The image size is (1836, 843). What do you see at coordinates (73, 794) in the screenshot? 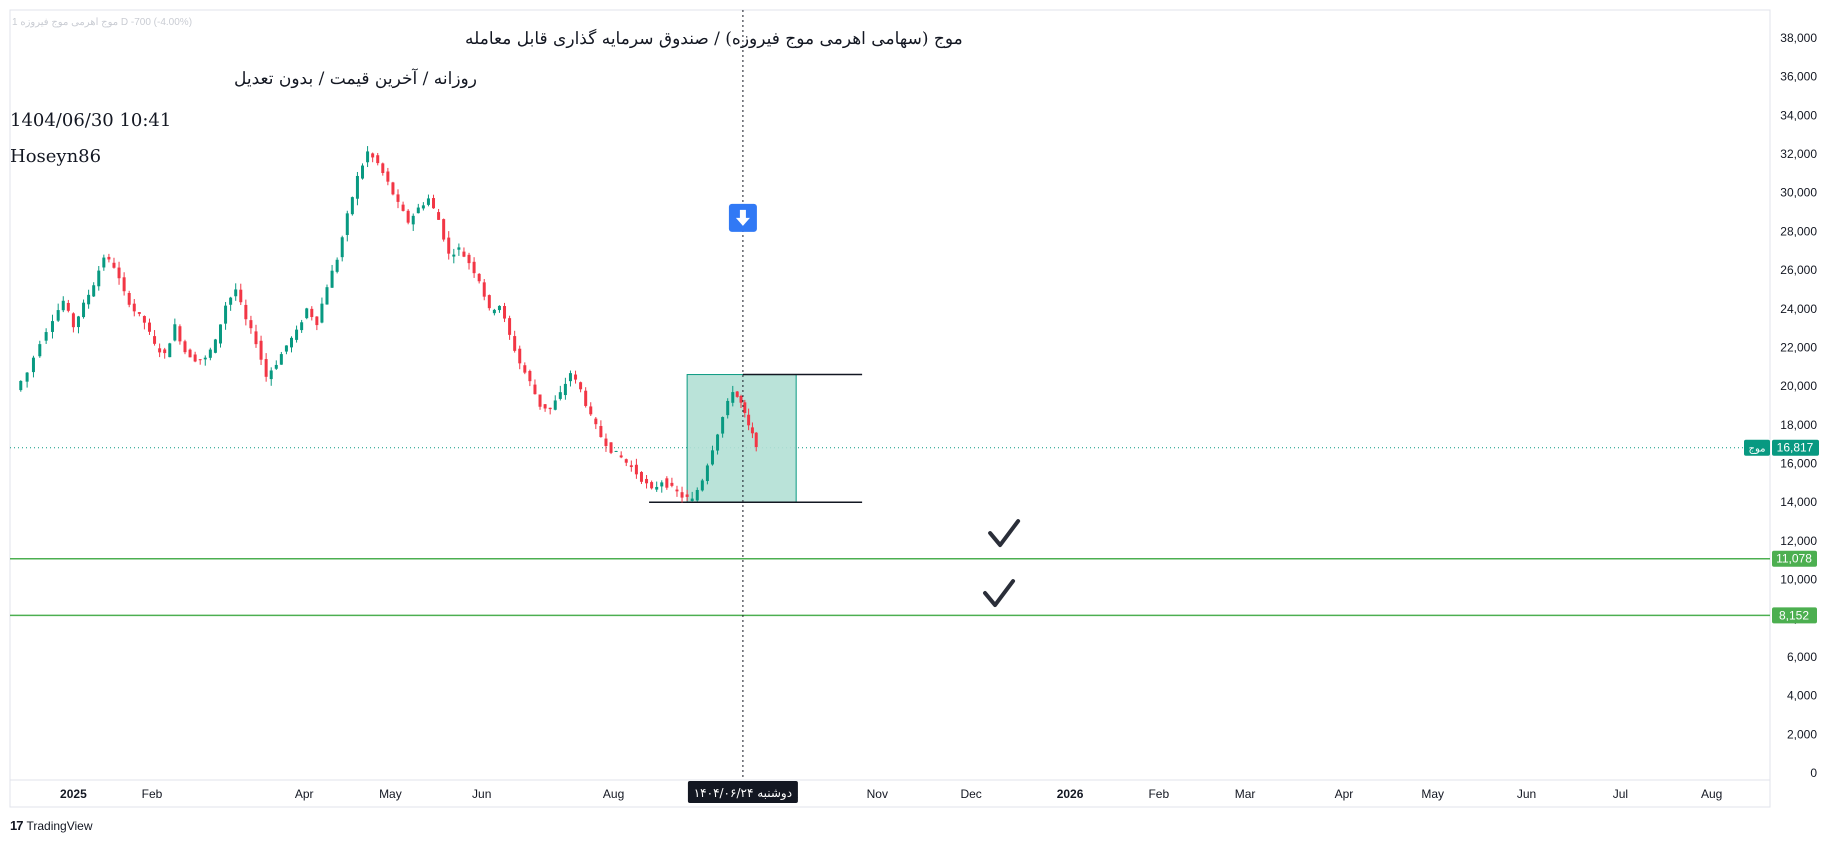
I see `time-tick-label: 2025` at bounding box center [73, 794].